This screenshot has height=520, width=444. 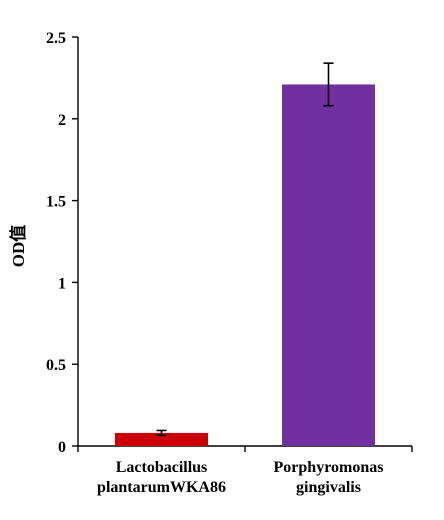 What do you see at coordinates (56, 202) in the screenshot?
I see `y-tick-label: 1.5` at bounding box center [56, 202].